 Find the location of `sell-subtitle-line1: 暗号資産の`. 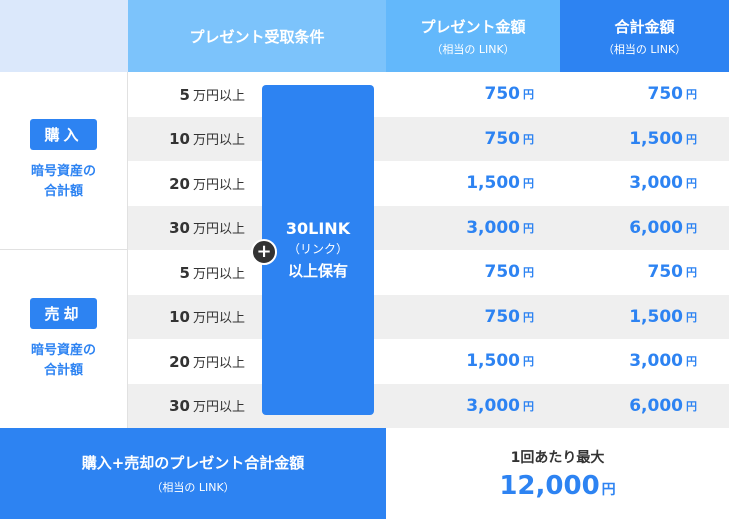

sell-subtitle-line1: 暗号資産の is located at coordinates (63, 350).